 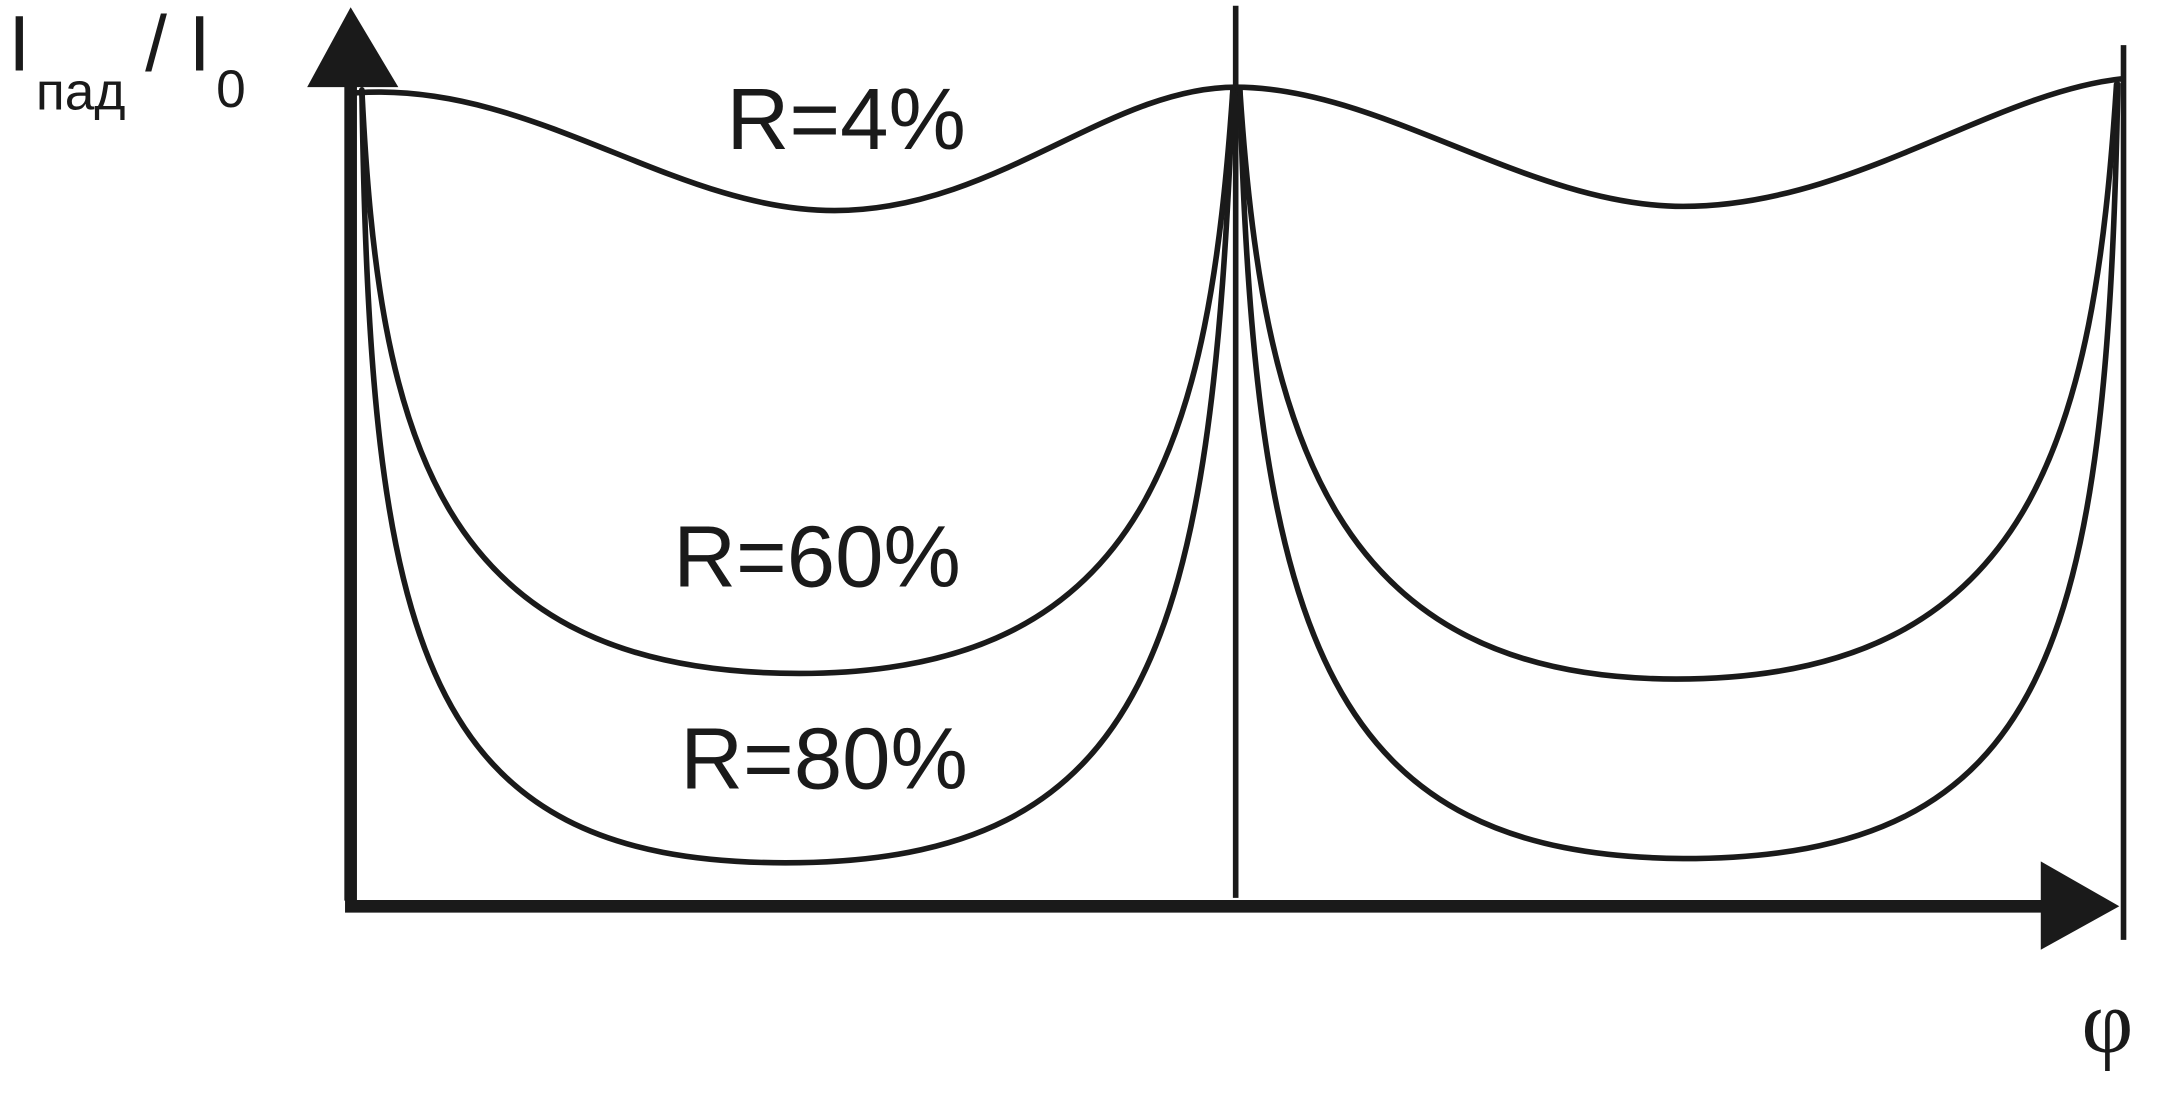 I want to click on y-separator-subscript: 0, so click(x=231, y=89).